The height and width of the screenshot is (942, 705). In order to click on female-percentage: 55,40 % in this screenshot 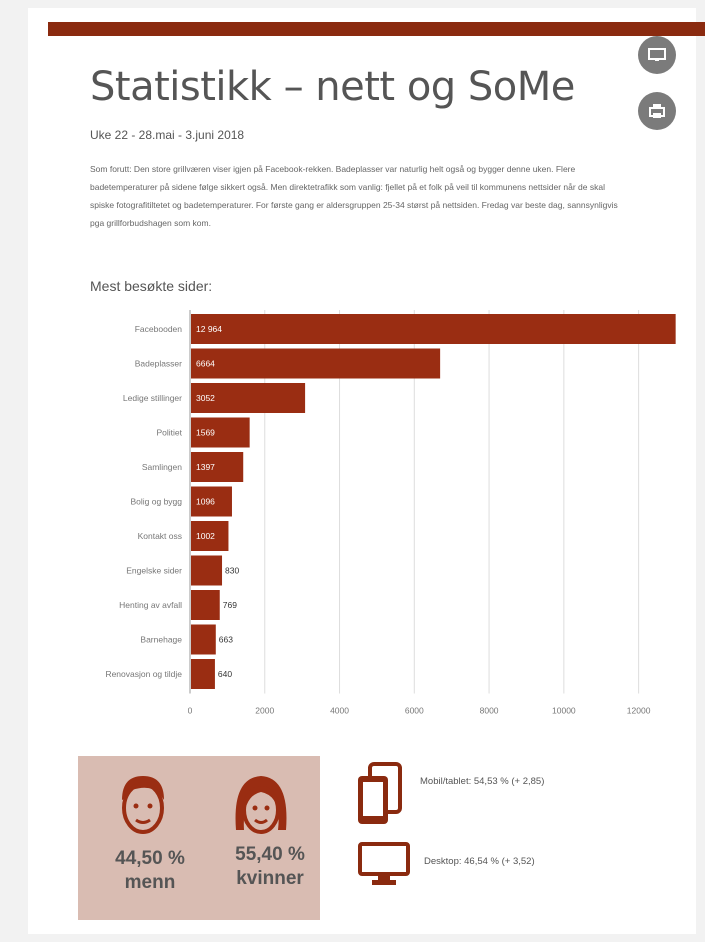, I will do `click(270, 854)`.